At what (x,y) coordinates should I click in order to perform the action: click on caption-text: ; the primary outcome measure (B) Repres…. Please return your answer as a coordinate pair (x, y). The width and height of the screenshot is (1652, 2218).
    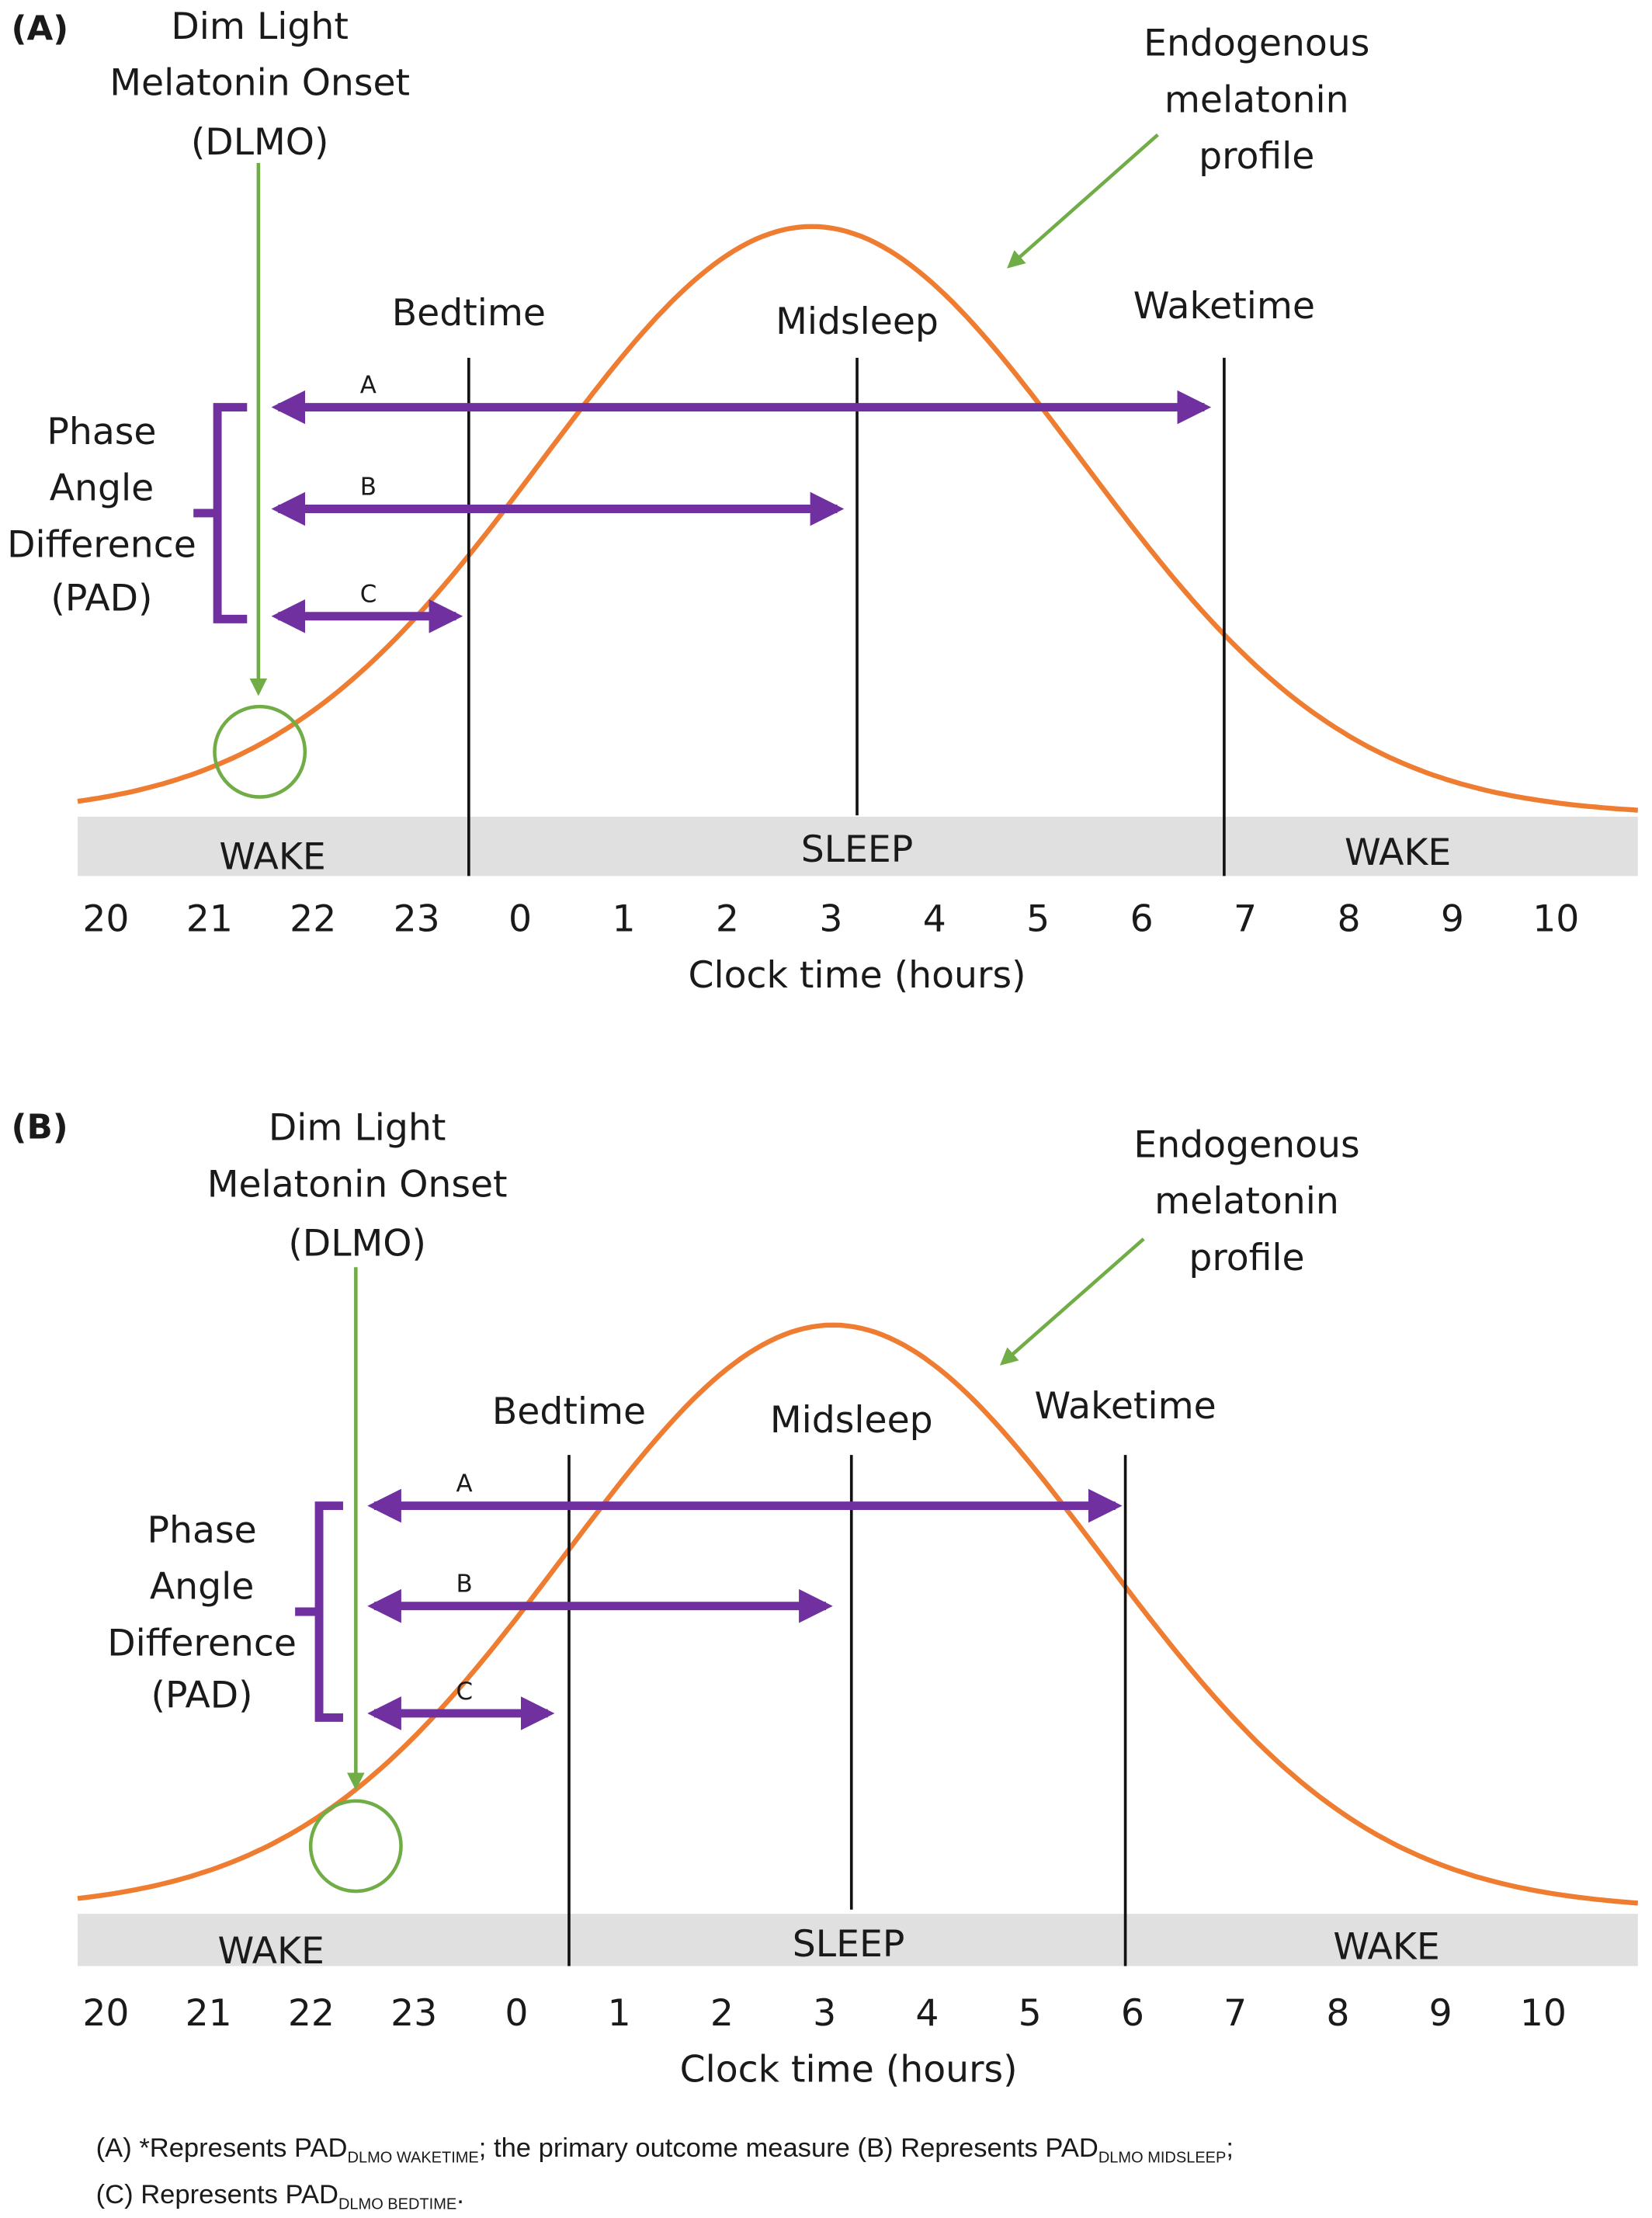
    Looking at the image, I should click on (788, 2148).